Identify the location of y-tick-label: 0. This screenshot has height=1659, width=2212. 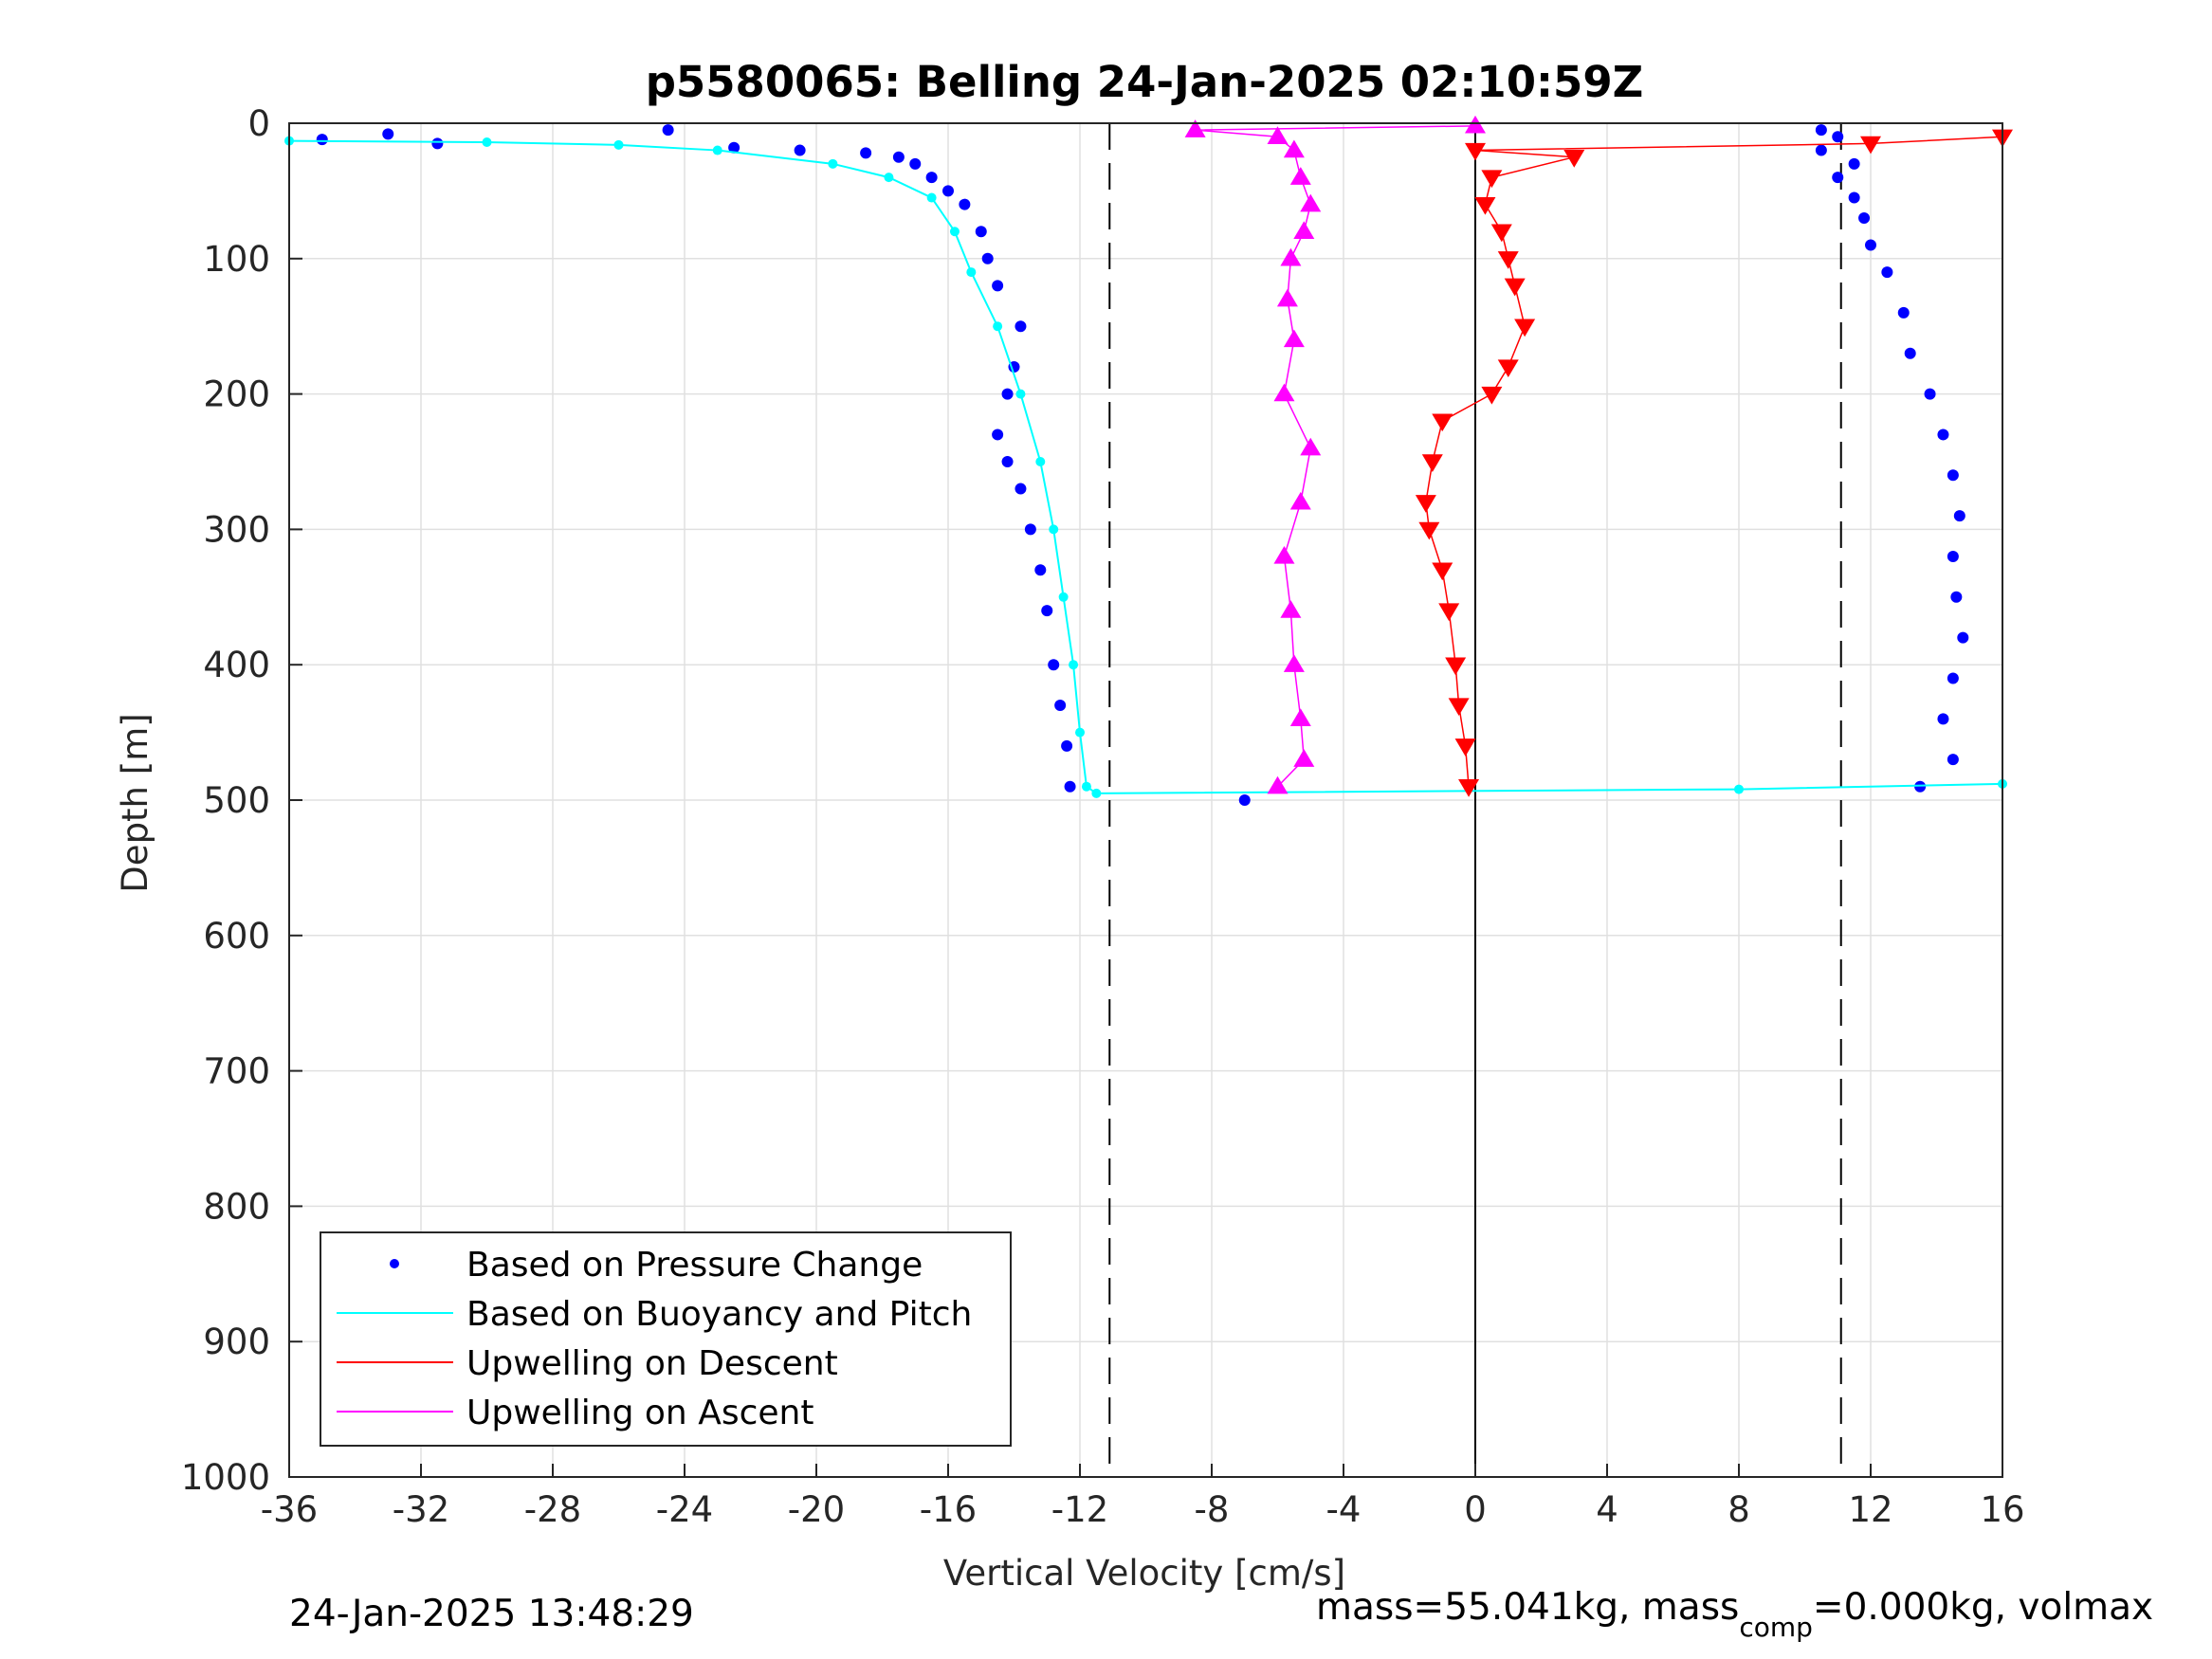
(258, 123).